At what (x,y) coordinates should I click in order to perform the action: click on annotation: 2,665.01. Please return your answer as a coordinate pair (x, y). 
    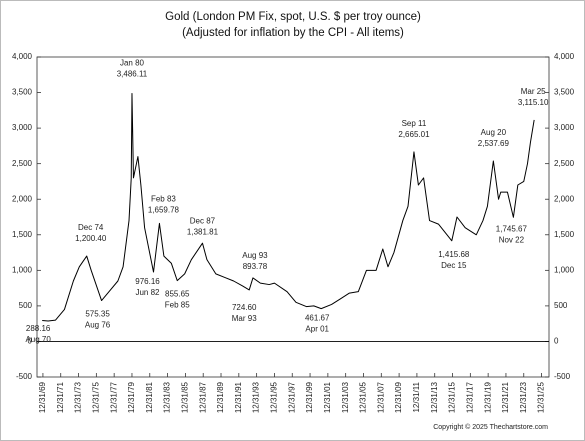
    Looking at the image, I should click on (414, 134).